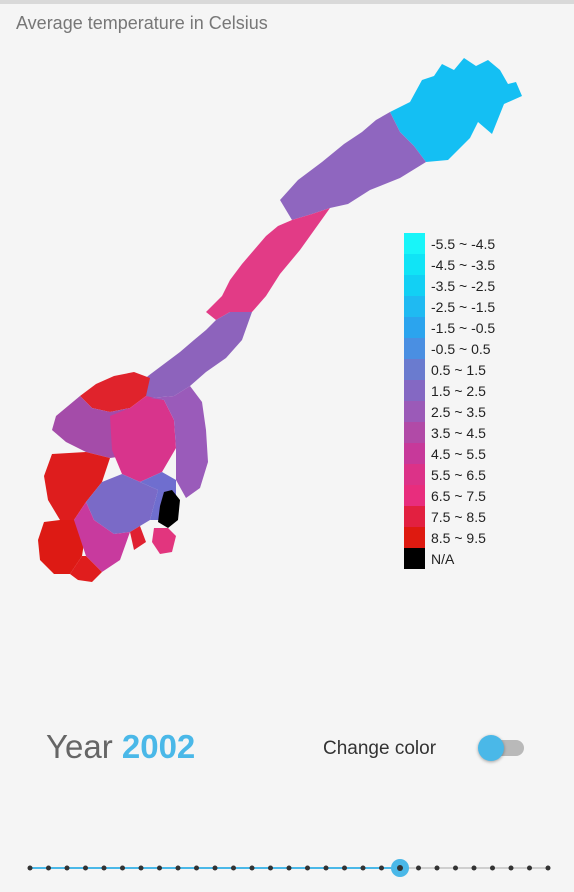 Image resolution: width=574 pixels, height=892 pixels. What do you see at coordinates (164, 541) in the screenshot?
I see `region-ostfold` at bounding box center [164, 541].